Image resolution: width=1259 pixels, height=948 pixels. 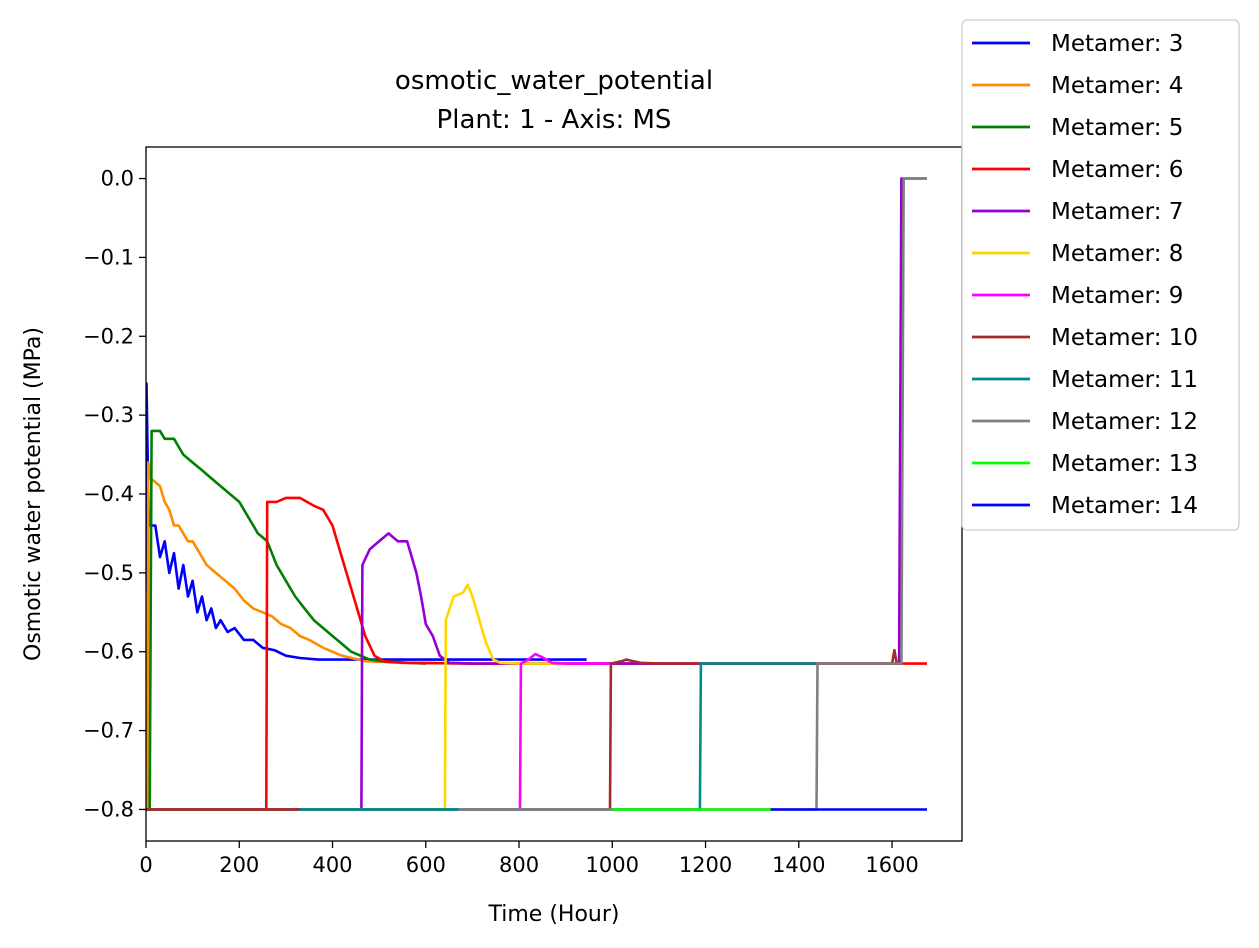 I want to click on legend-label: Metamer: 10, so click(x=1124, y=338).